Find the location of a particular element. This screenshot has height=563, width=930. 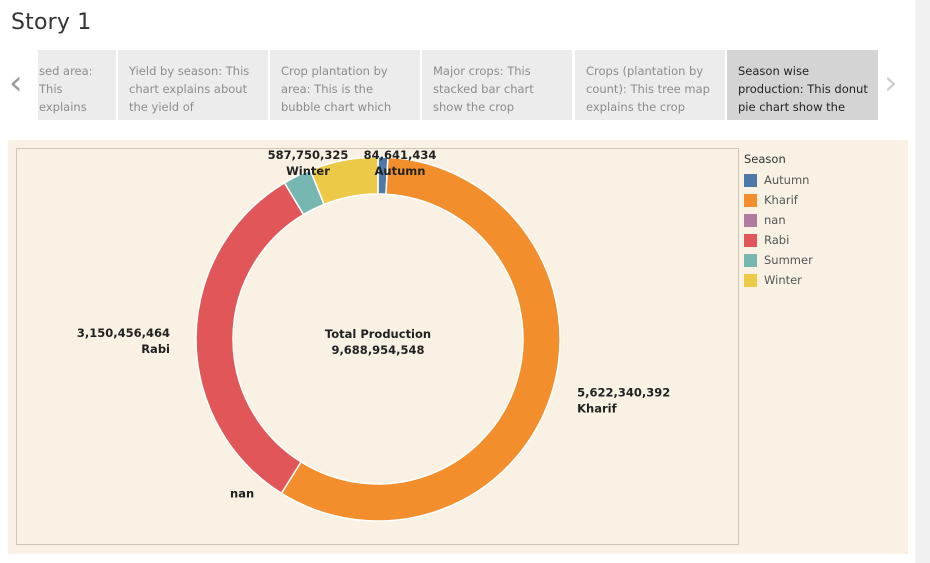

legend-title: Season is located at coordinates (765, 159).